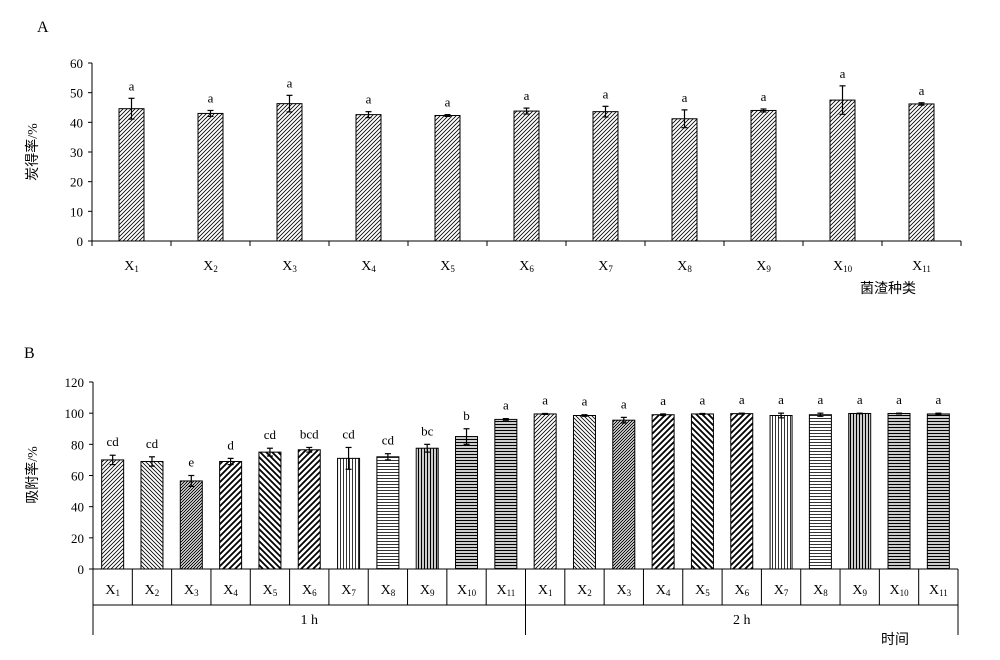 Image resolution: width=1000 pixels, height=660 pixels. Describe the element at coordinates (32, 475) in the screenshot. I see `y-axis-title: 吸附率/%` at that location.